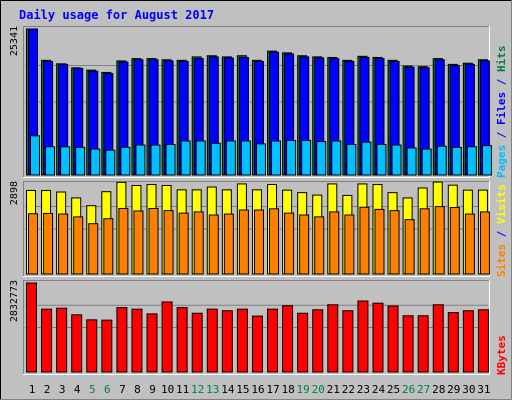  Describe the element at coordinates (197, 389) in the screenshot. I see `x-tick-label-day-12: 12` at that location.